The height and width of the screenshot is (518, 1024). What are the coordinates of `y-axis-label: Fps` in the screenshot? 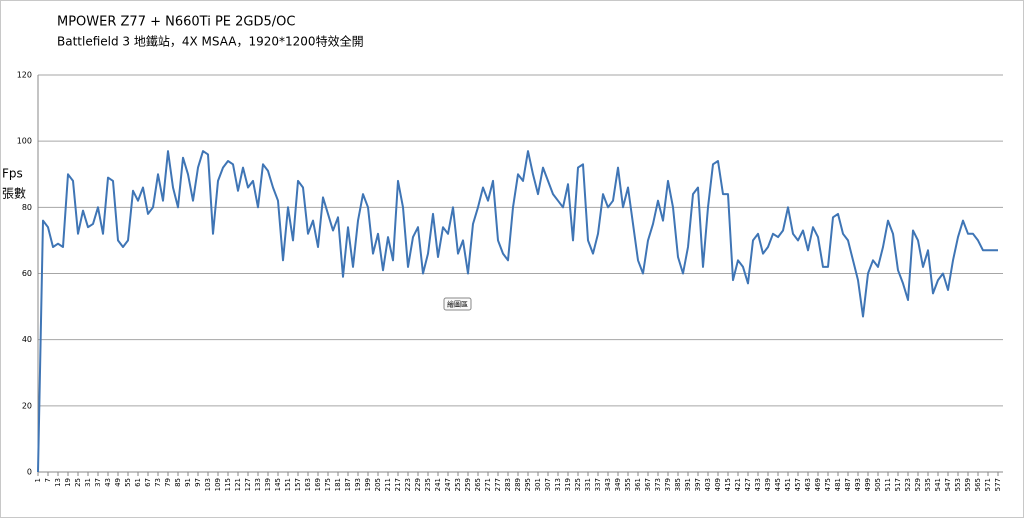 It's located at (12, 174).